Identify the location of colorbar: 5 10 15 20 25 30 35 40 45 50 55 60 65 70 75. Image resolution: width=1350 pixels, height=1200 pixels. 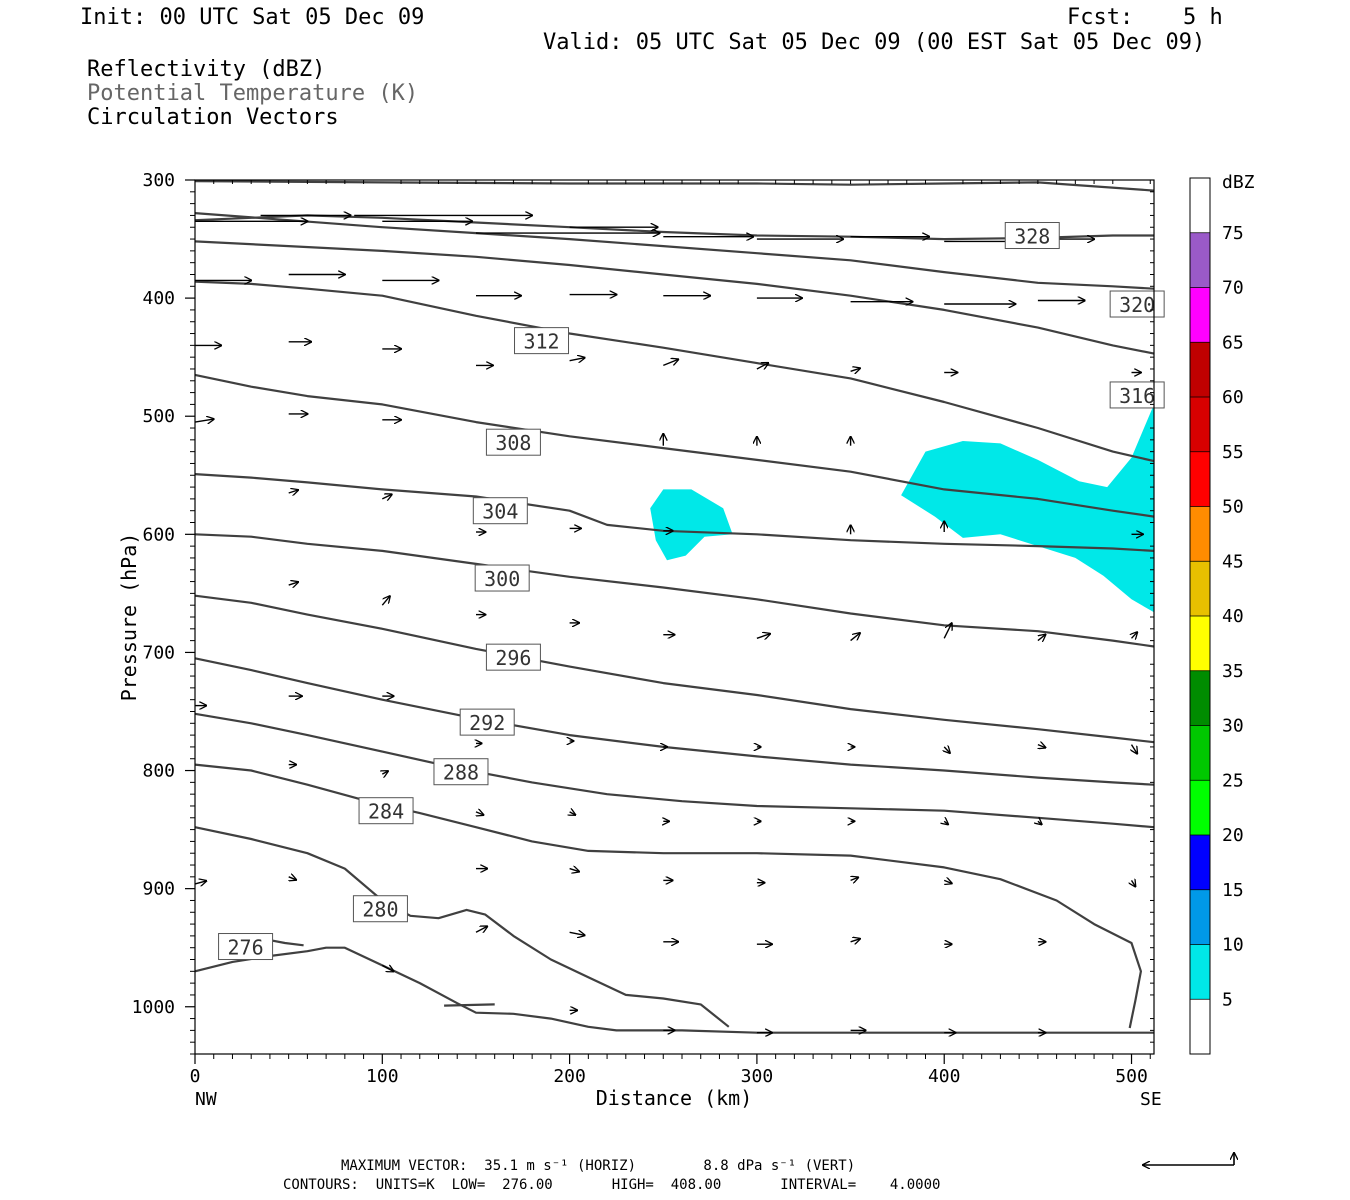
(1216, 616).